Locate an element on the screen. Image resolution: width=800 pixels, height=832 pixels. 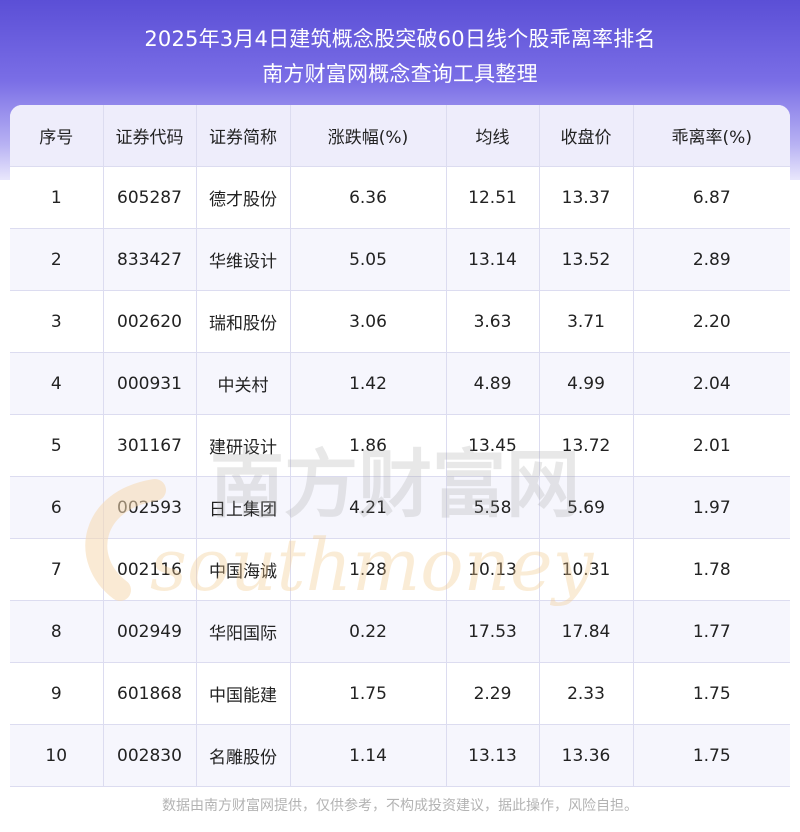
column-header: 证券简称 is located at coordinates (243, 136).